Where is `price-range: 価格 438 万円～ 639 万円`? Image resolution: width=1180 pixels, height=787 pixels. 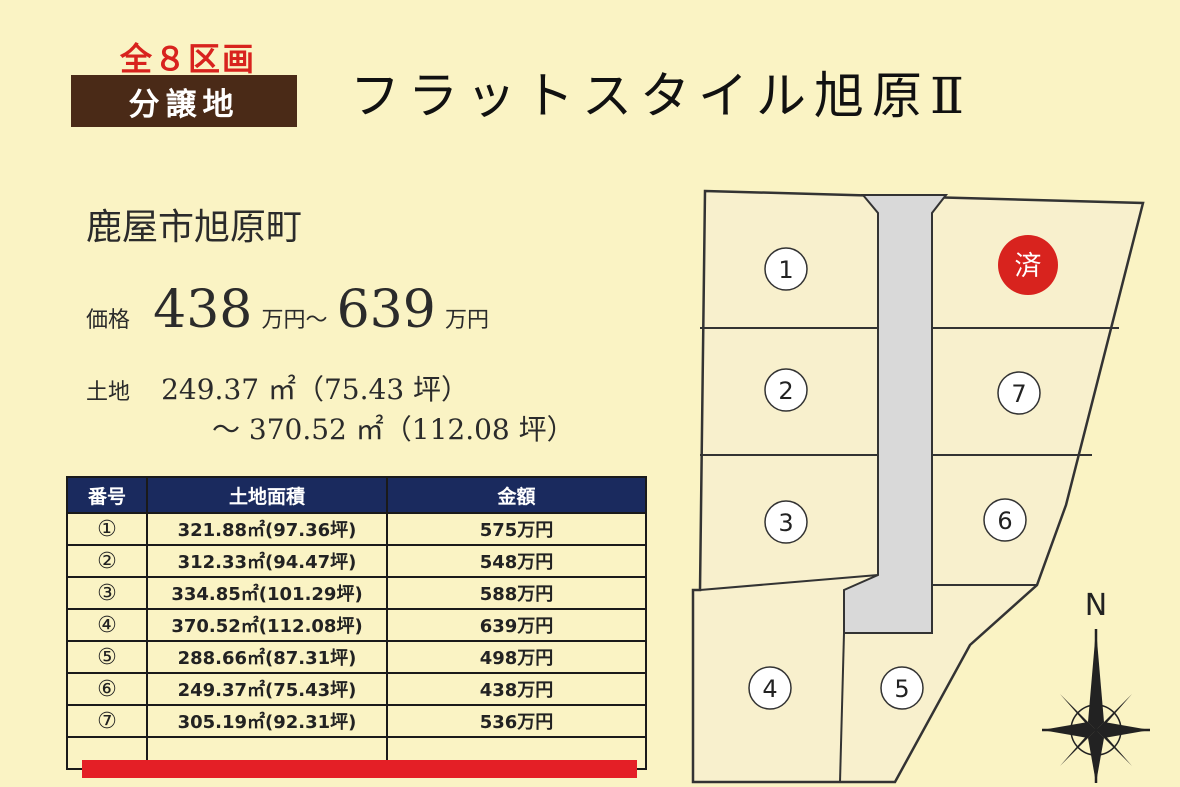 price-range: 価格 438 万円～ 639 万円 is located at coordinates (289, 310).